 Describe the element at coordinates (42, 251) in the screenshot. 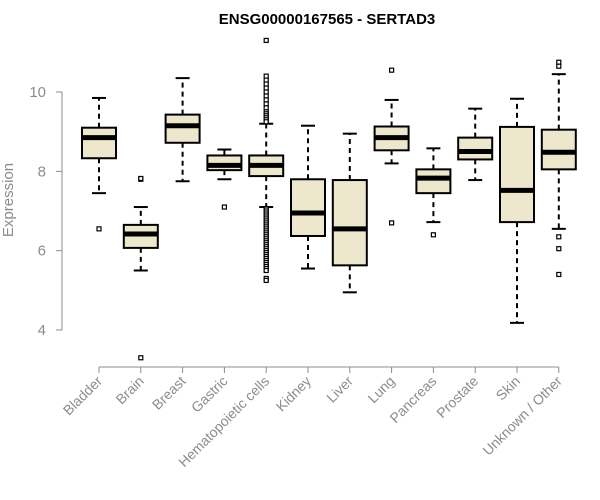

I see `y-tick-label: 6` at that location.